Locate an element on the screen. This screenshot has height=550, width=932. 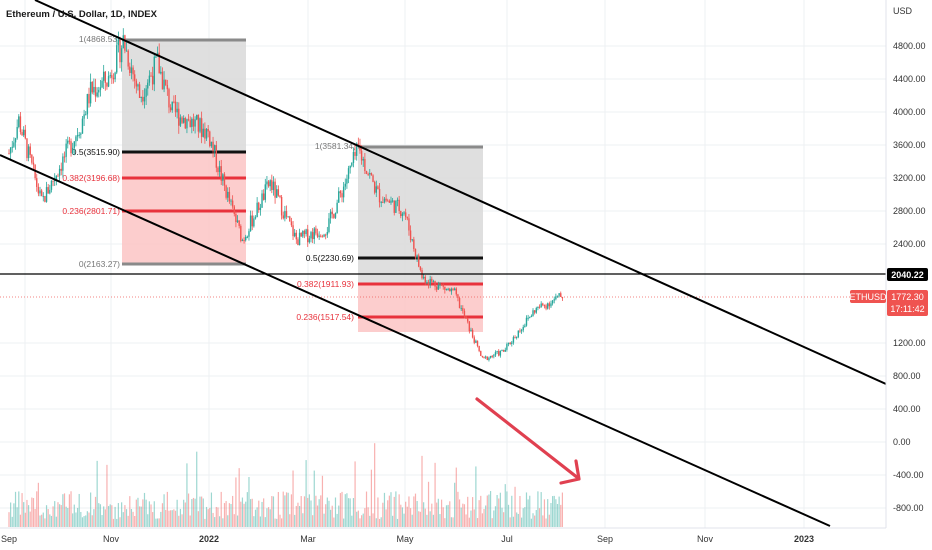
y-tick: 3600.00 is located at coordinates (909, 145).